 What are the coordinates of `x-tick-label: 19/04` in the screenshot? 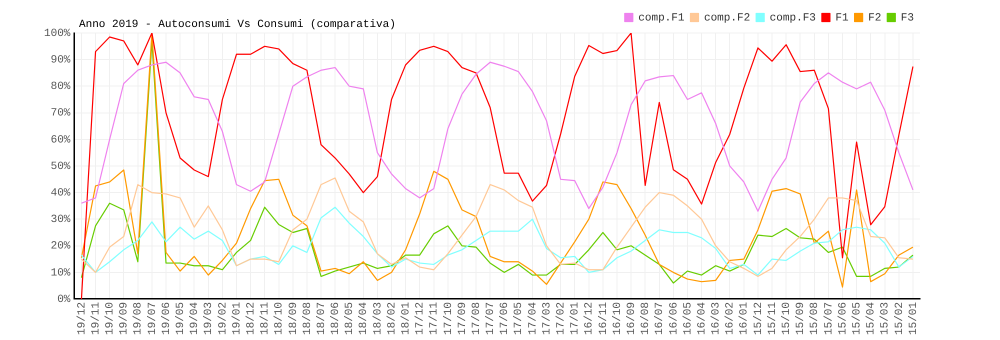 It's located at (195, 319).